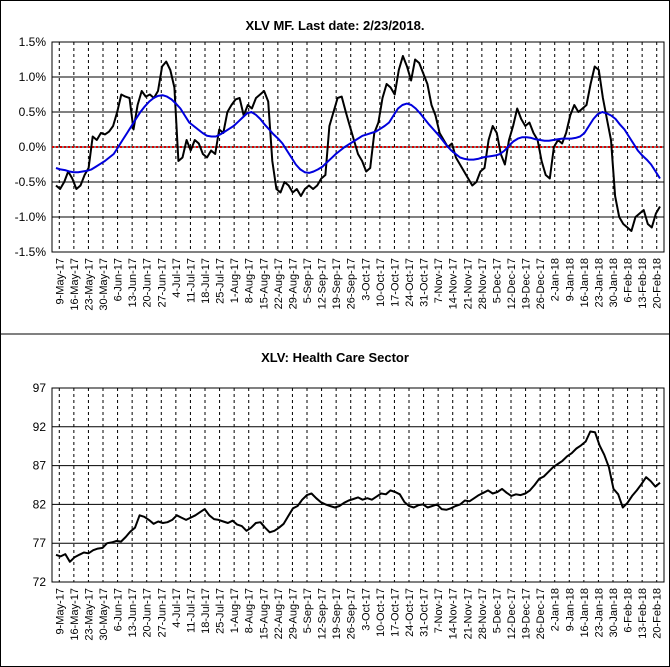 The width and height of the screenshot is (670, 667). I want to click on price-chart-x-tick-label: 17-Oct-17, so click(395, 612).